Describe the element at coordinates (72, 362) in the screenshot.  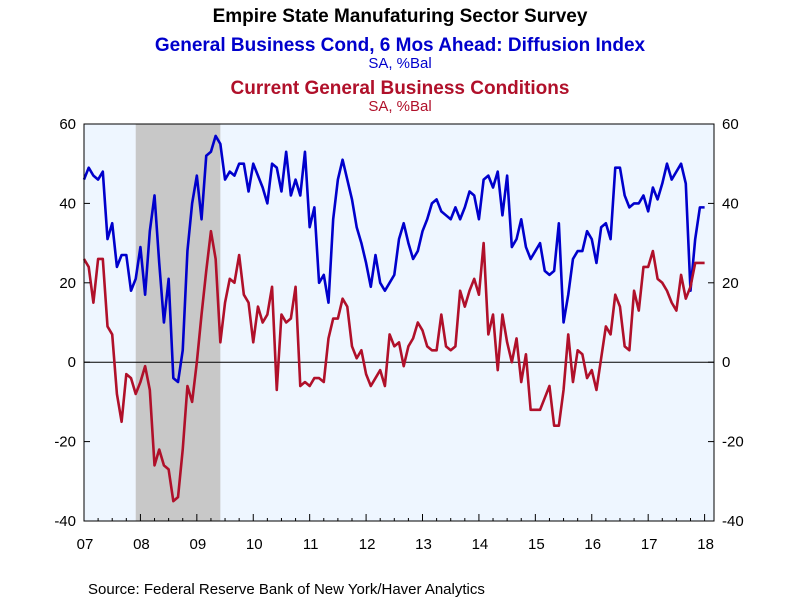
I see `y-tick-label-left: 0` at that location.